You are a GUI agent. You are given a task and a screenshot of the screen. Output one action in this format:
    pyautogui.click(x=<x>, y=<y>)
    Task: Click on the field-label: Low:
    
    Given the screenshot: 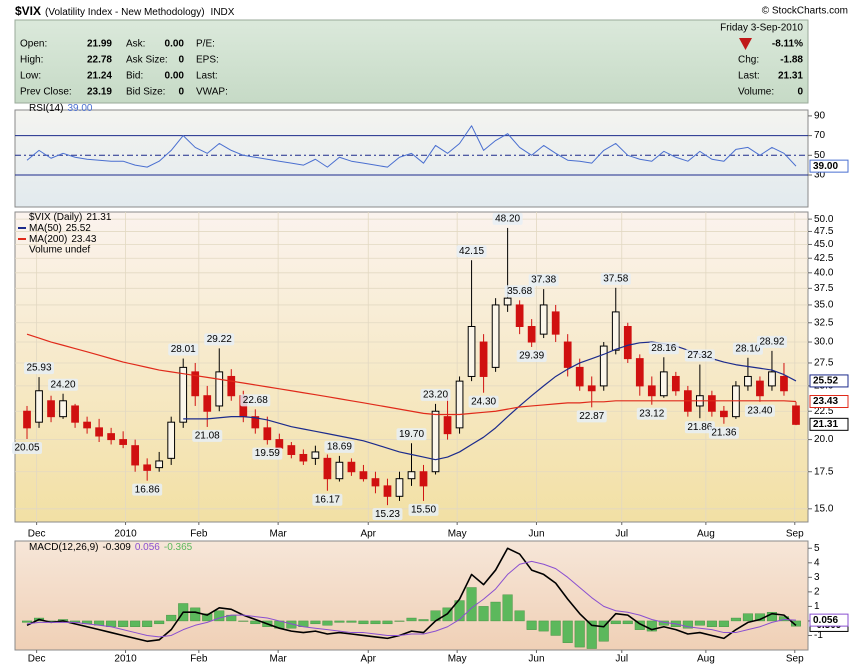 What is the action you would take?
    pyautogui.click(x=30, y=76)
    